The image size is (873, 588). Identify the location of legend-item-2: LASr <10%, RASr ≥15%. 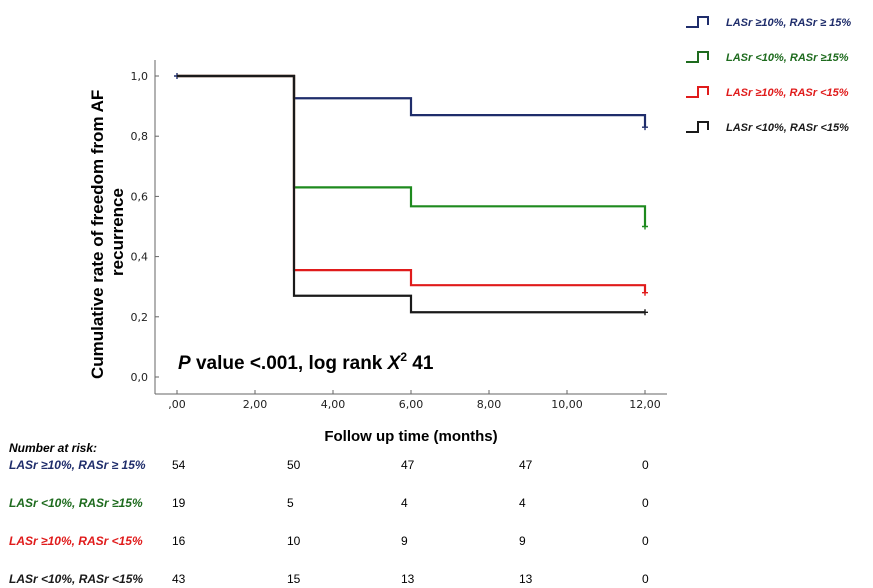
(767, 57).